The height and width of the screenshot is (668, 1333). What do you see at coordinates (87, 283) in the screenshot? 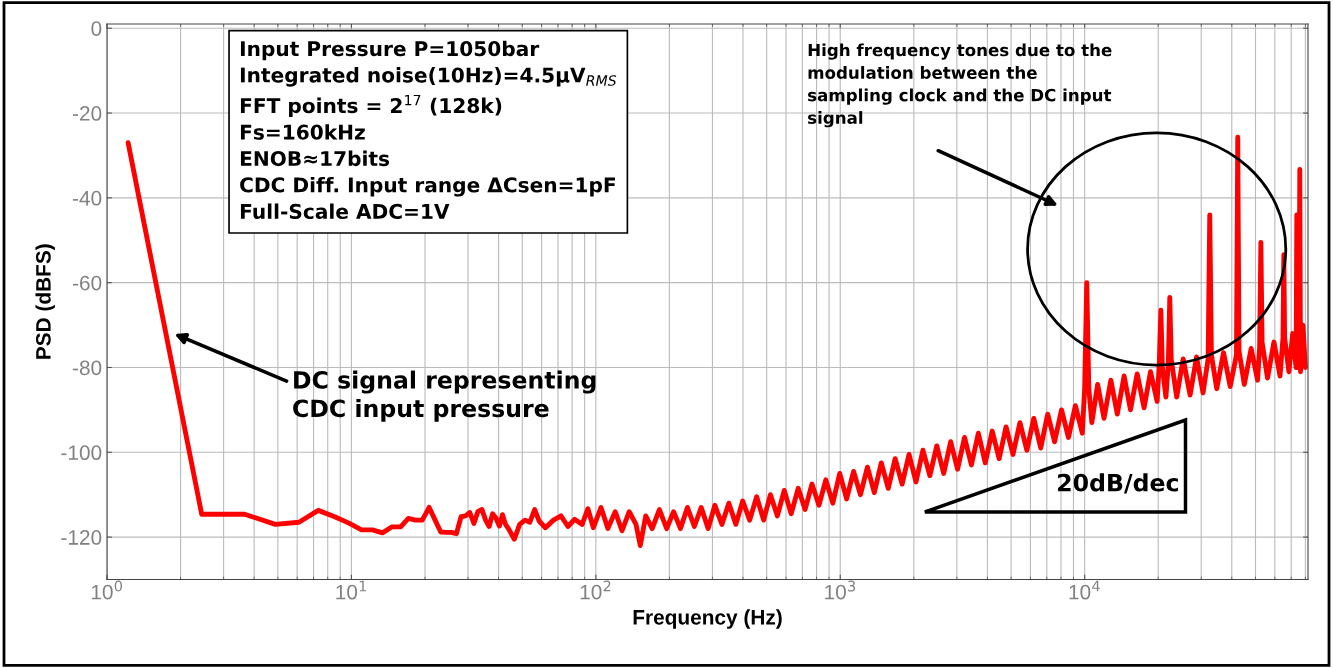
I see `y-tick-label: -60` at bounding box center [87, 283].